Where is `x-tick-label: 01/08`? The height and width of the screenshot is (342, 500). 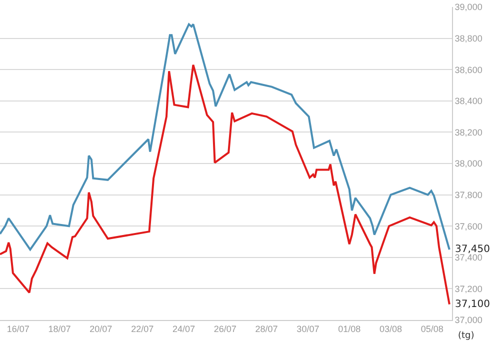
x-tick-label: 01/08 is located at coordinates (349, 329).